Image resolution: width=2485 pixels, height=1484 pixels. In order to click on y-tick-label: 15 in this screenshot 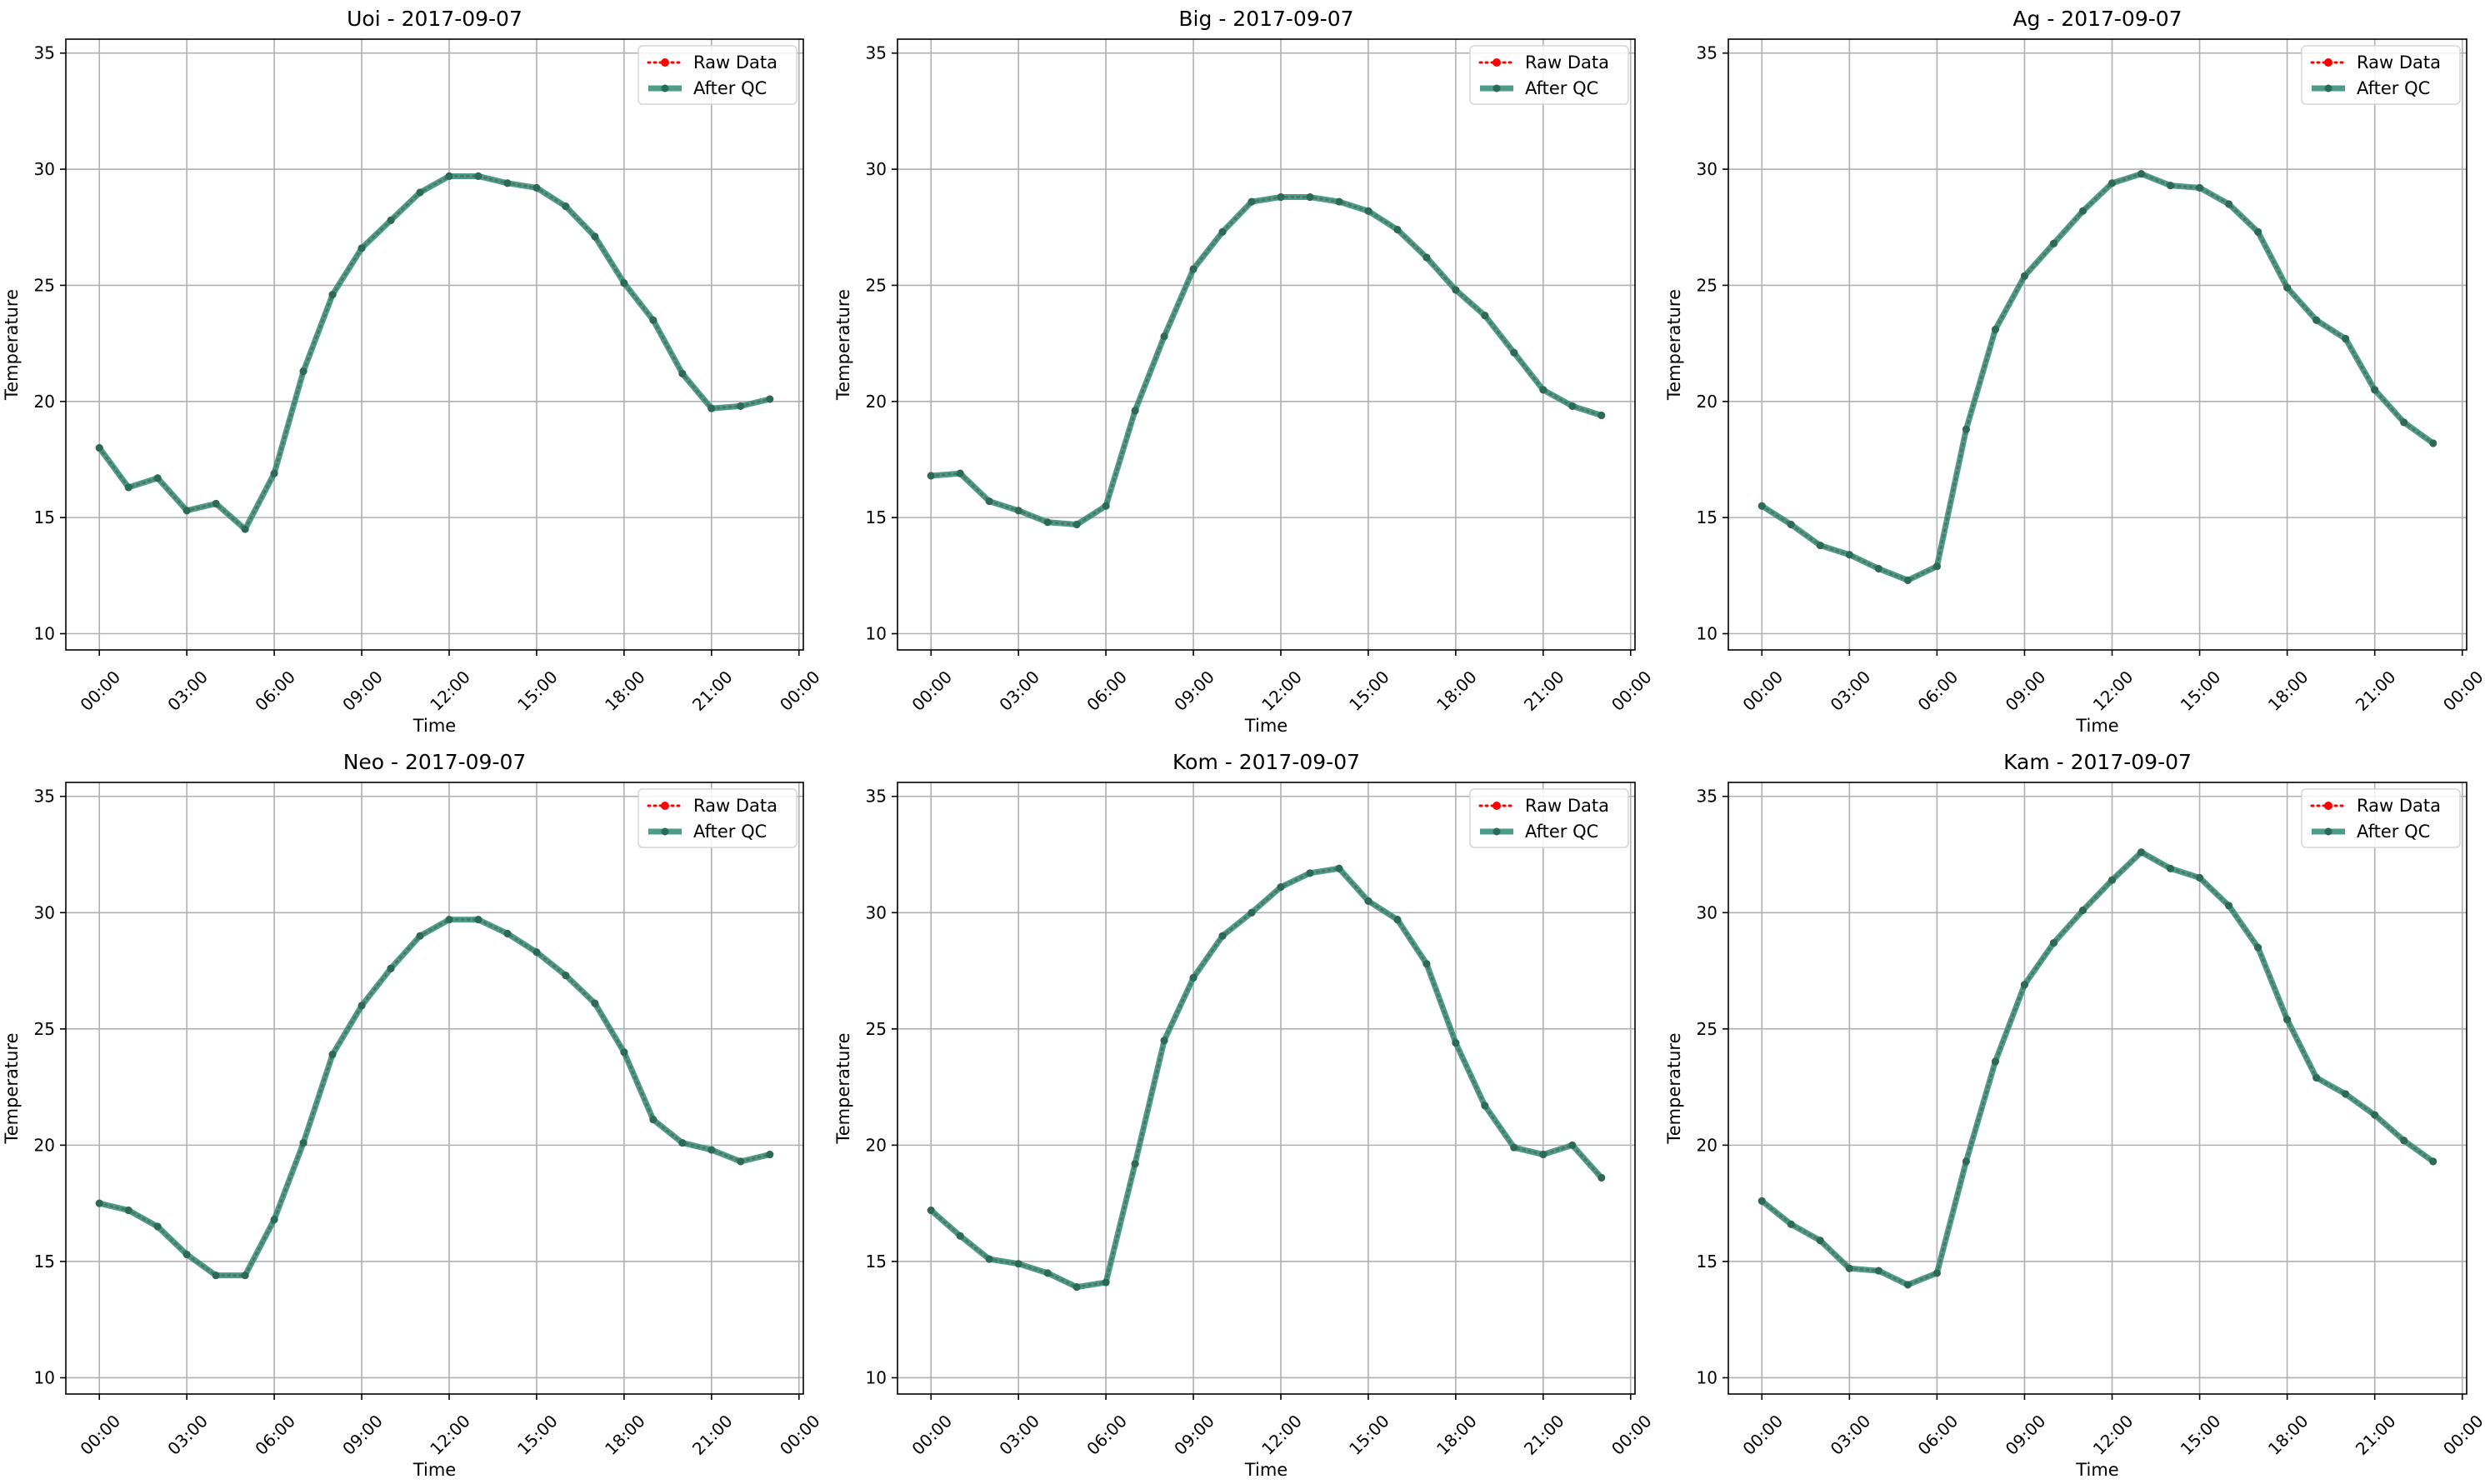, I will do `click(876, 1262)`.